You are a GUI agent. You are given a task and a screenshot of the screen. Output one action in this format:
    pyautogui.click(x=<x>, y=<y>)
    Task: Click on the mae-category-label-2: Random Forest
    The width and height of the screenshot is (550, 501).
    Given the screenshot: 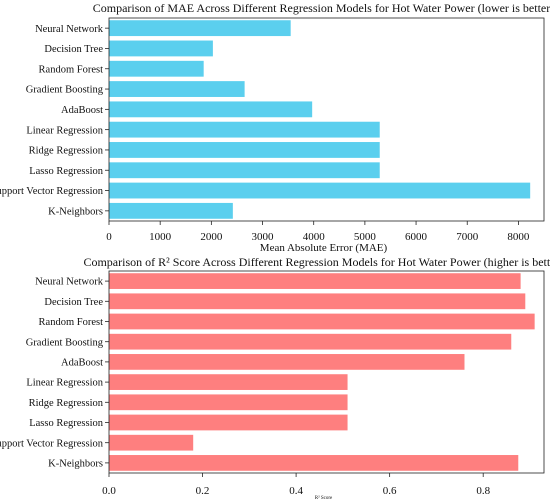 What is the action you would take?
    pyautogui.click(x=71, y=69)
    